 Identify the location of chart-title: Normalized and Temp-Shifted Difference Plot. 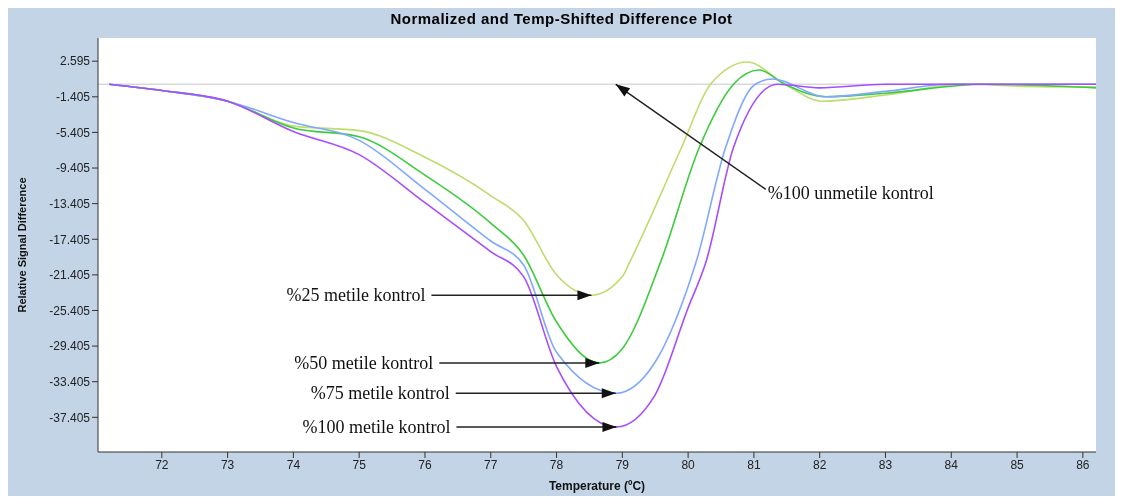
(561, 18).